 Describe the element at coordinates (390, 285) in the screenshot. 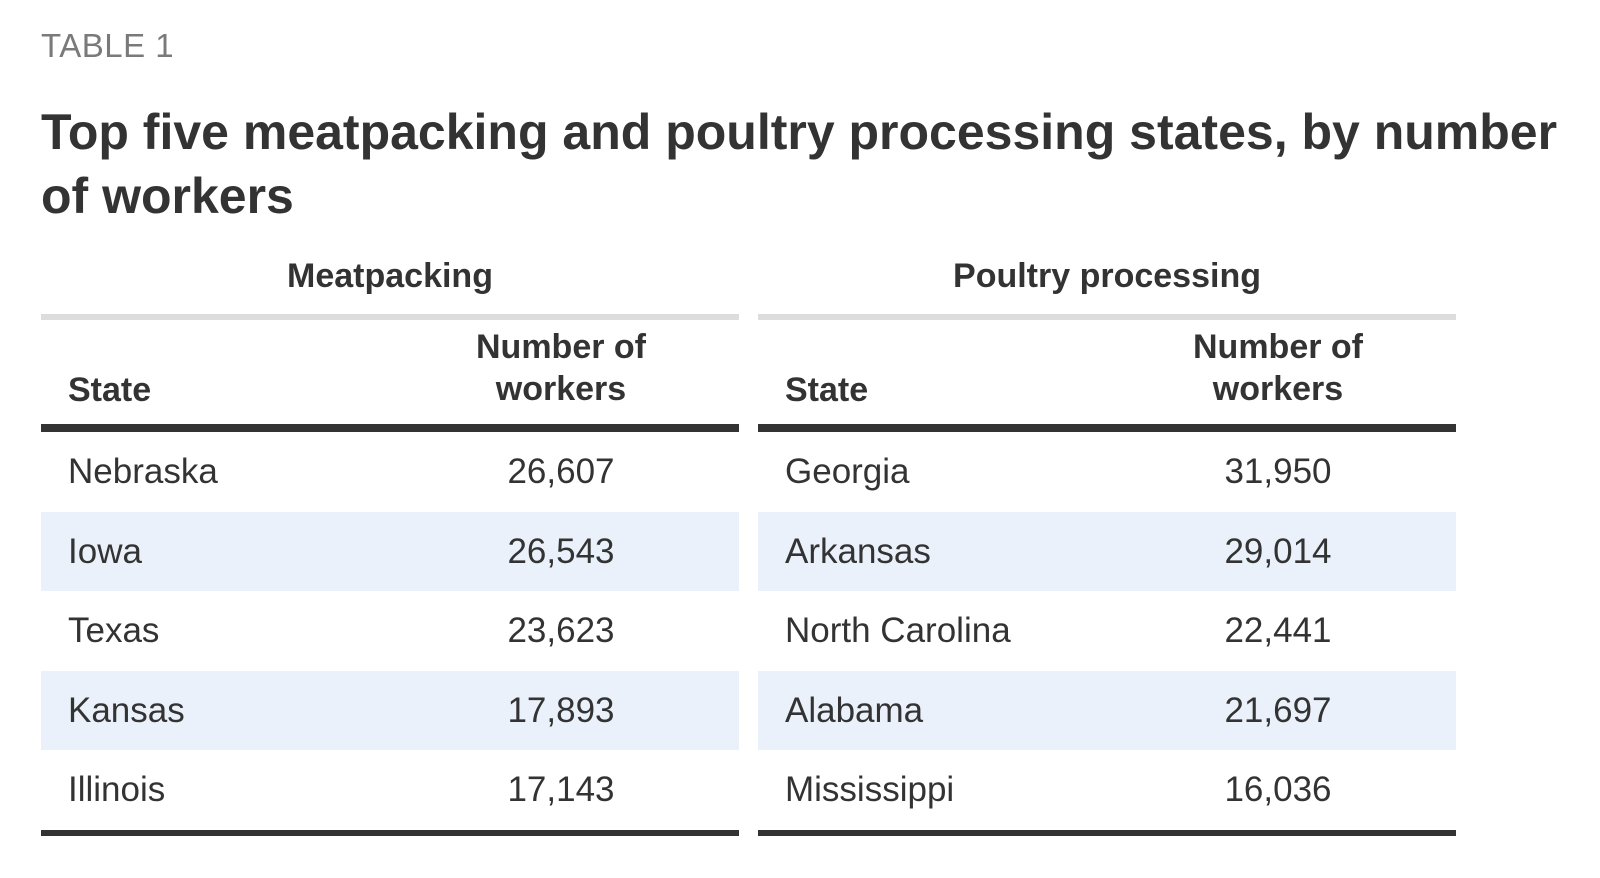

I see `group-title-meatpacking: Meatpacking` at that location.